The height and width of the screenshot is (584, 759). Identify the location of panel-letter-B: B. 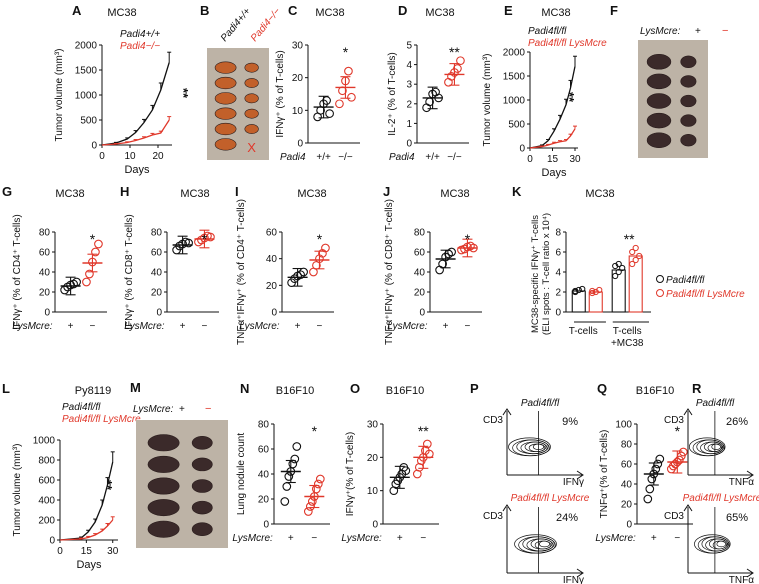
(204, 10).